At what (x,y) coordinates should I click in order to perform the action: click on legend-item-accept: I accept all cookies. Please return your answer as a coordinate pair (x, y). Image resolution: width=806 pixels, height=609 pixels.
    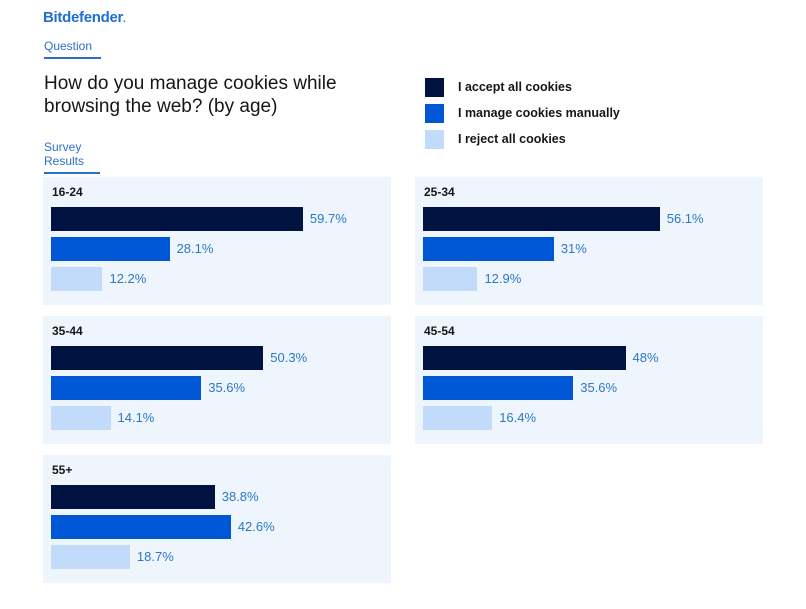
    Looking at the image, I should click on (522, 87).